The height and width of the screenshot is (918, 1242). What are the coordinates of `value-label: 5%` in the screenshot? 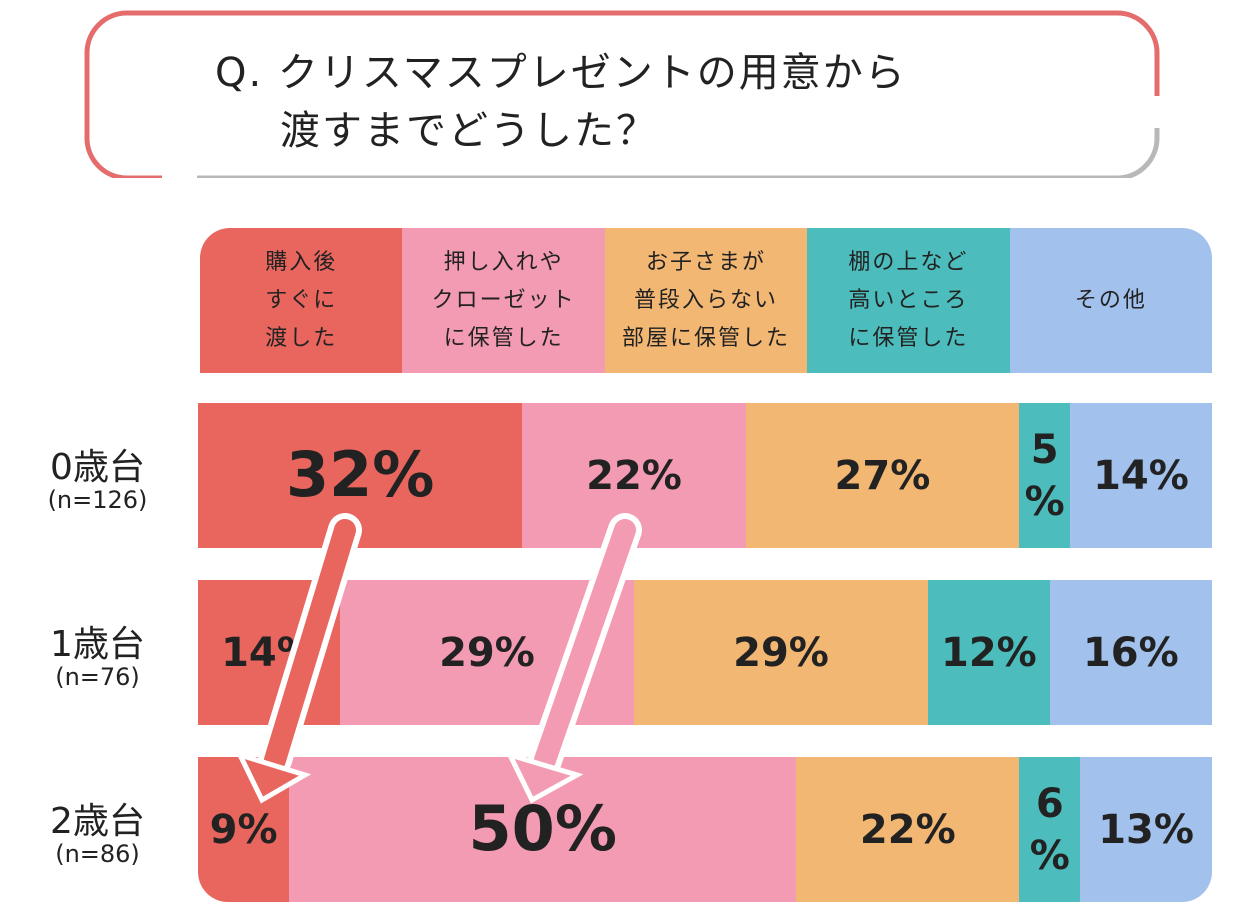 It's located at (1044, 475).